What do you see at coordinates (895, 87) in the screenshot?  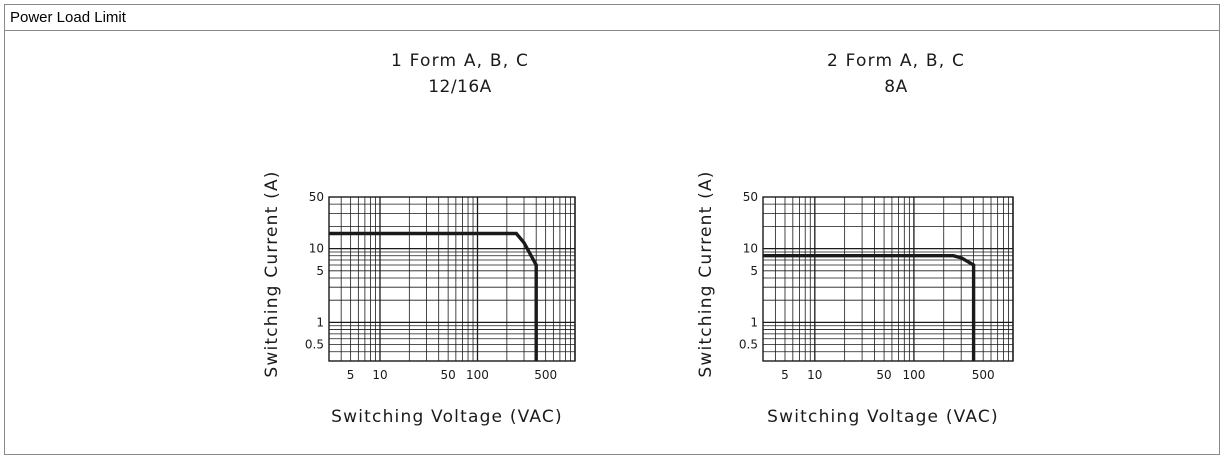 I see `chart-subtitle: 8A` at bounding box center [895, 87].